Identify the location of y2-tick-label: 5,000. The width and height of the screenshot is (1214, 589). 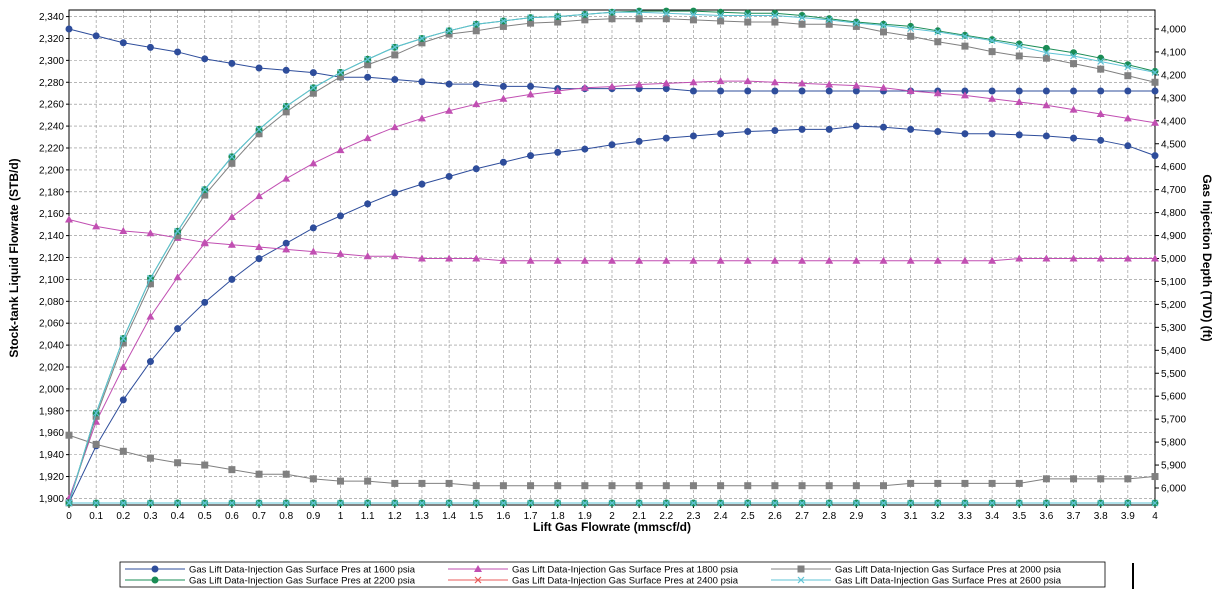
(1173, 259).